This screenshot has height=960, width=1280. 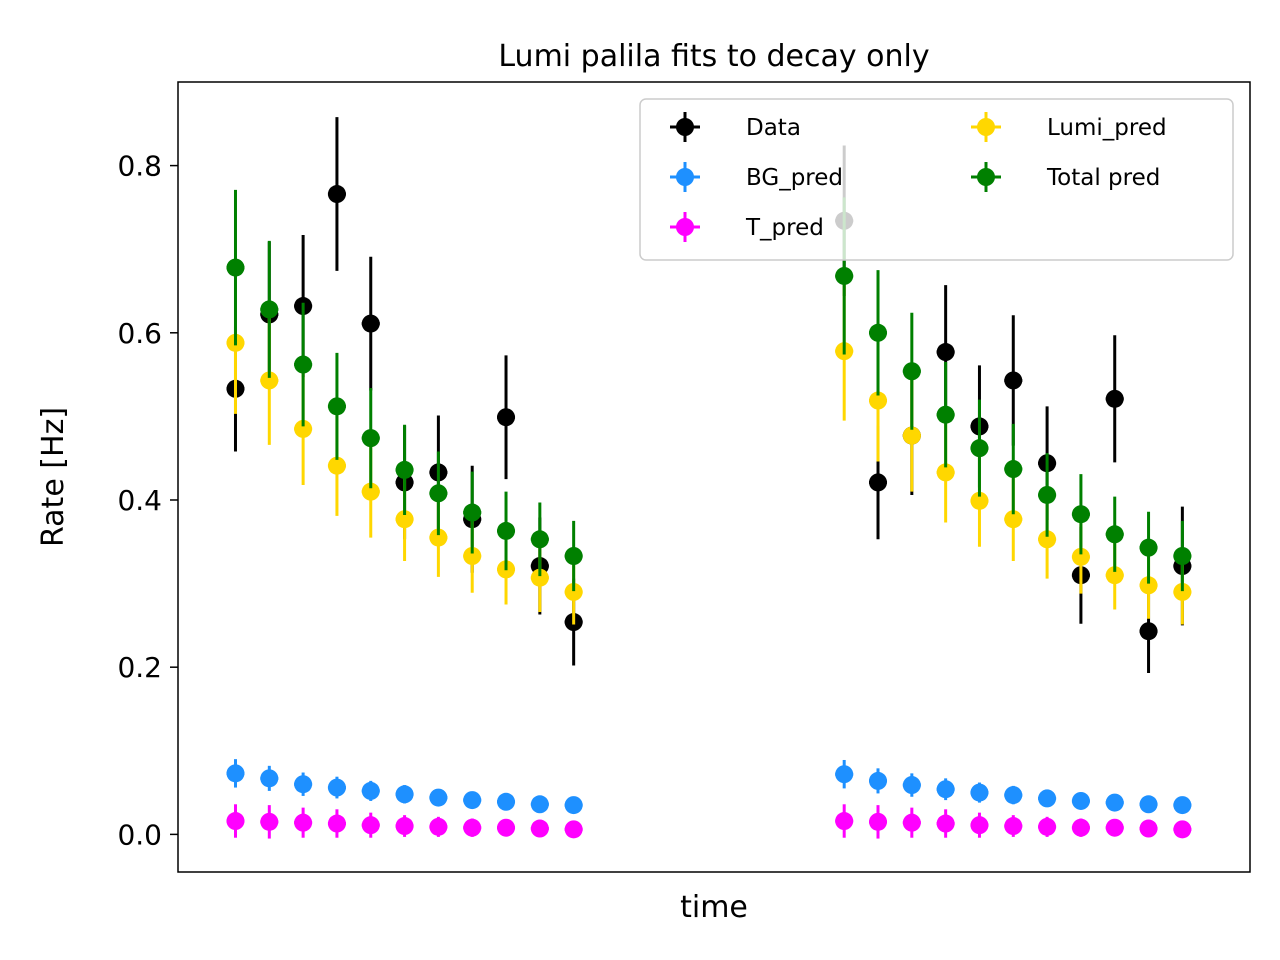 What do you see at coordinates (709, 821) in the screenshot?
I see `series-t-pred` at bounding box center [709, 821].